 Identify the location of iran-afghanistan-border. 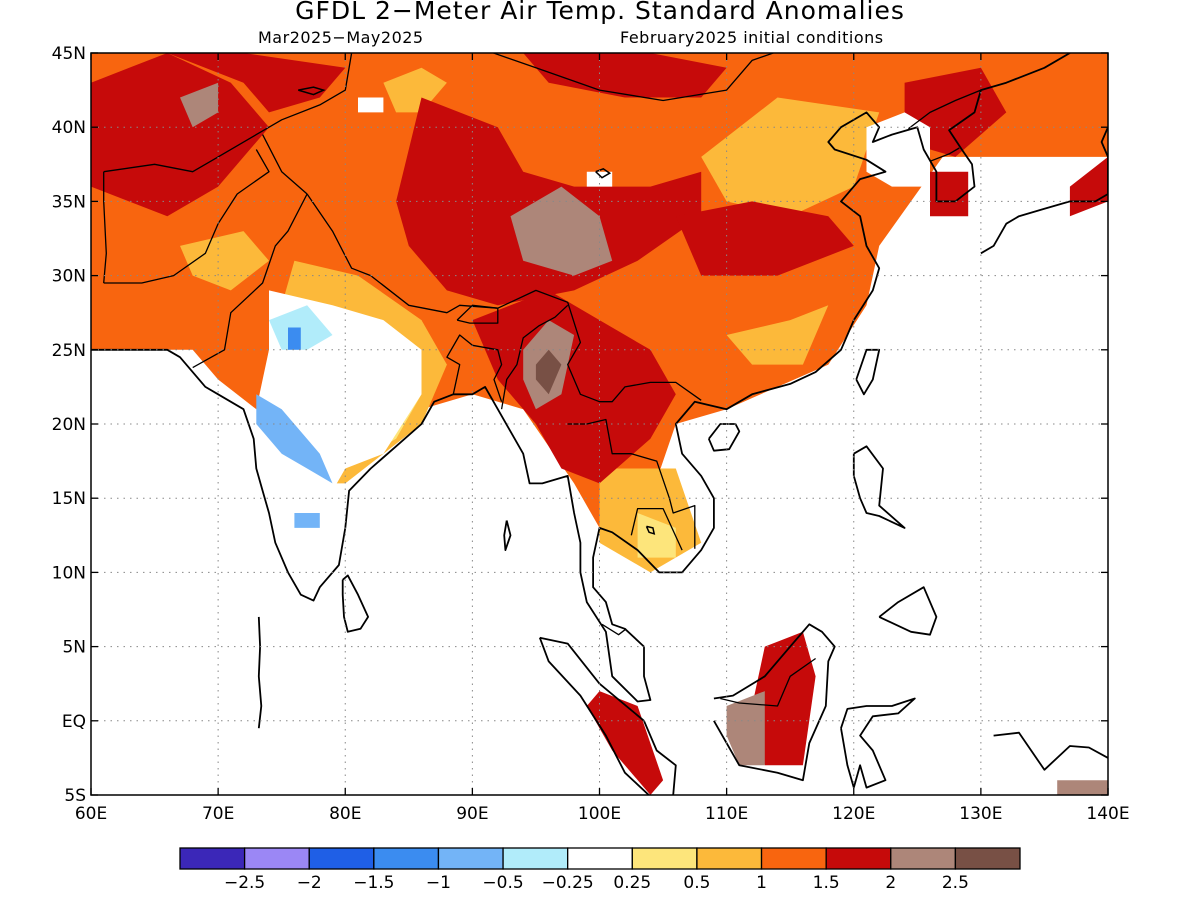
(105, 227).